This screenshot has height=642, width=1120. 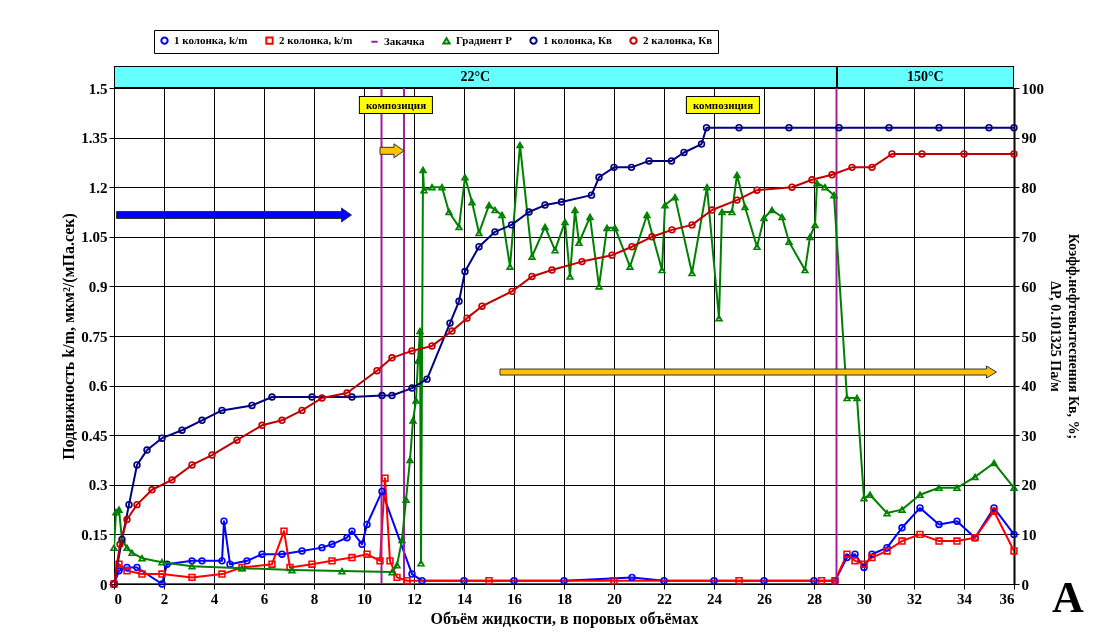 I want to click on x-tick-label: 10, so click(x=364, y=598).